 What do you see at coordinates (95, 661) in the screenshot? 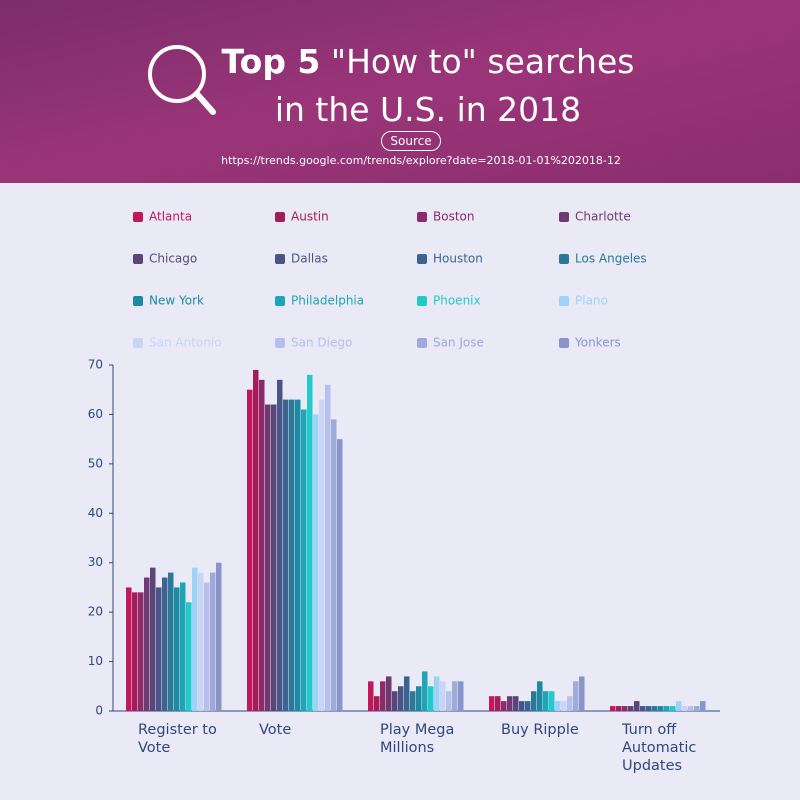
I see `y-tick-label: 10` at bounding box center [95, 661].